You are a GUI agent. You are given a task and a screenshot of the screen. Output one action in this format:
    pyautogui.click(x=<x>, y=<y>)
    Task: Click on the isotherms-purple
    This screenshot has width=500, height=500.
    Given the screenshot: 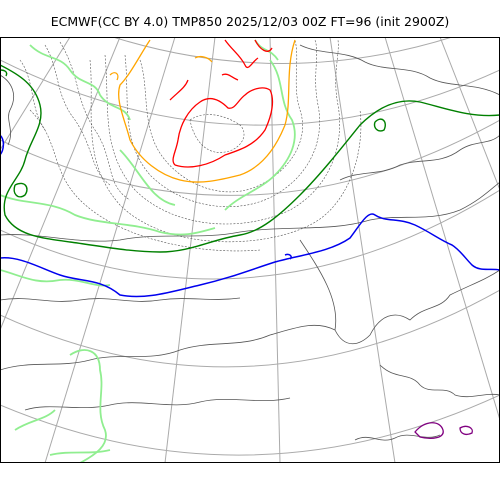 What is the action you would take?
    pyautogui.click(x=443, y=430)
    